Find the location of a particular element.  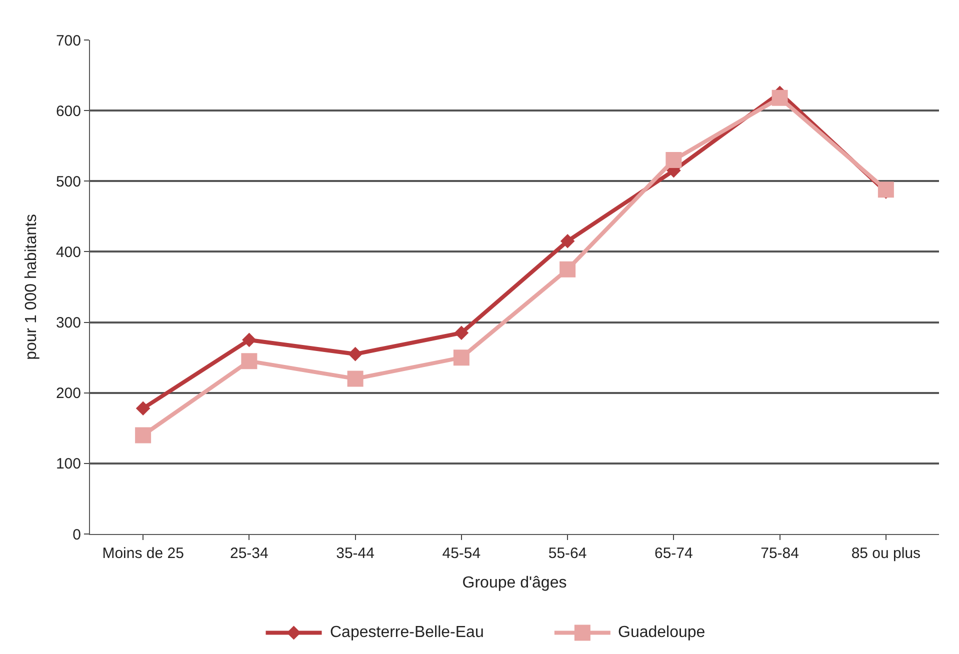

y-tick-label: 500 is located at coordinates (68, 181).